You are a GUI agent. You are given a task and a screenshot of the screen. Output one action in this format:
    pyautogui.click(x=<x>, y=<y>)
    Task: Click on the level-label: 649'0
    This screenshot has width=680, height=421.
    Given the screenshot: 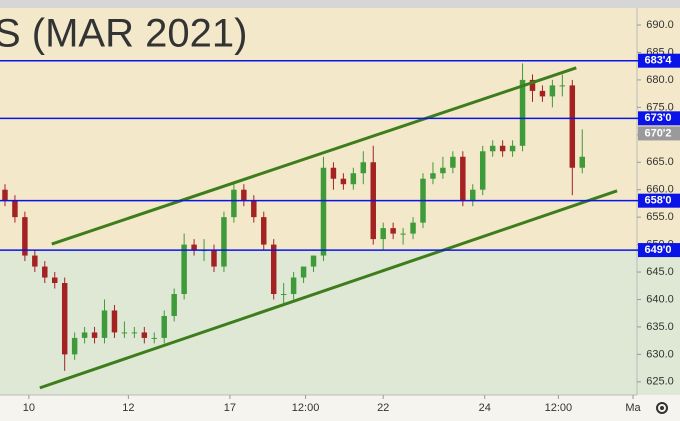 What is the action you would take?
    pyautogui.click(x=657, y=250)
    